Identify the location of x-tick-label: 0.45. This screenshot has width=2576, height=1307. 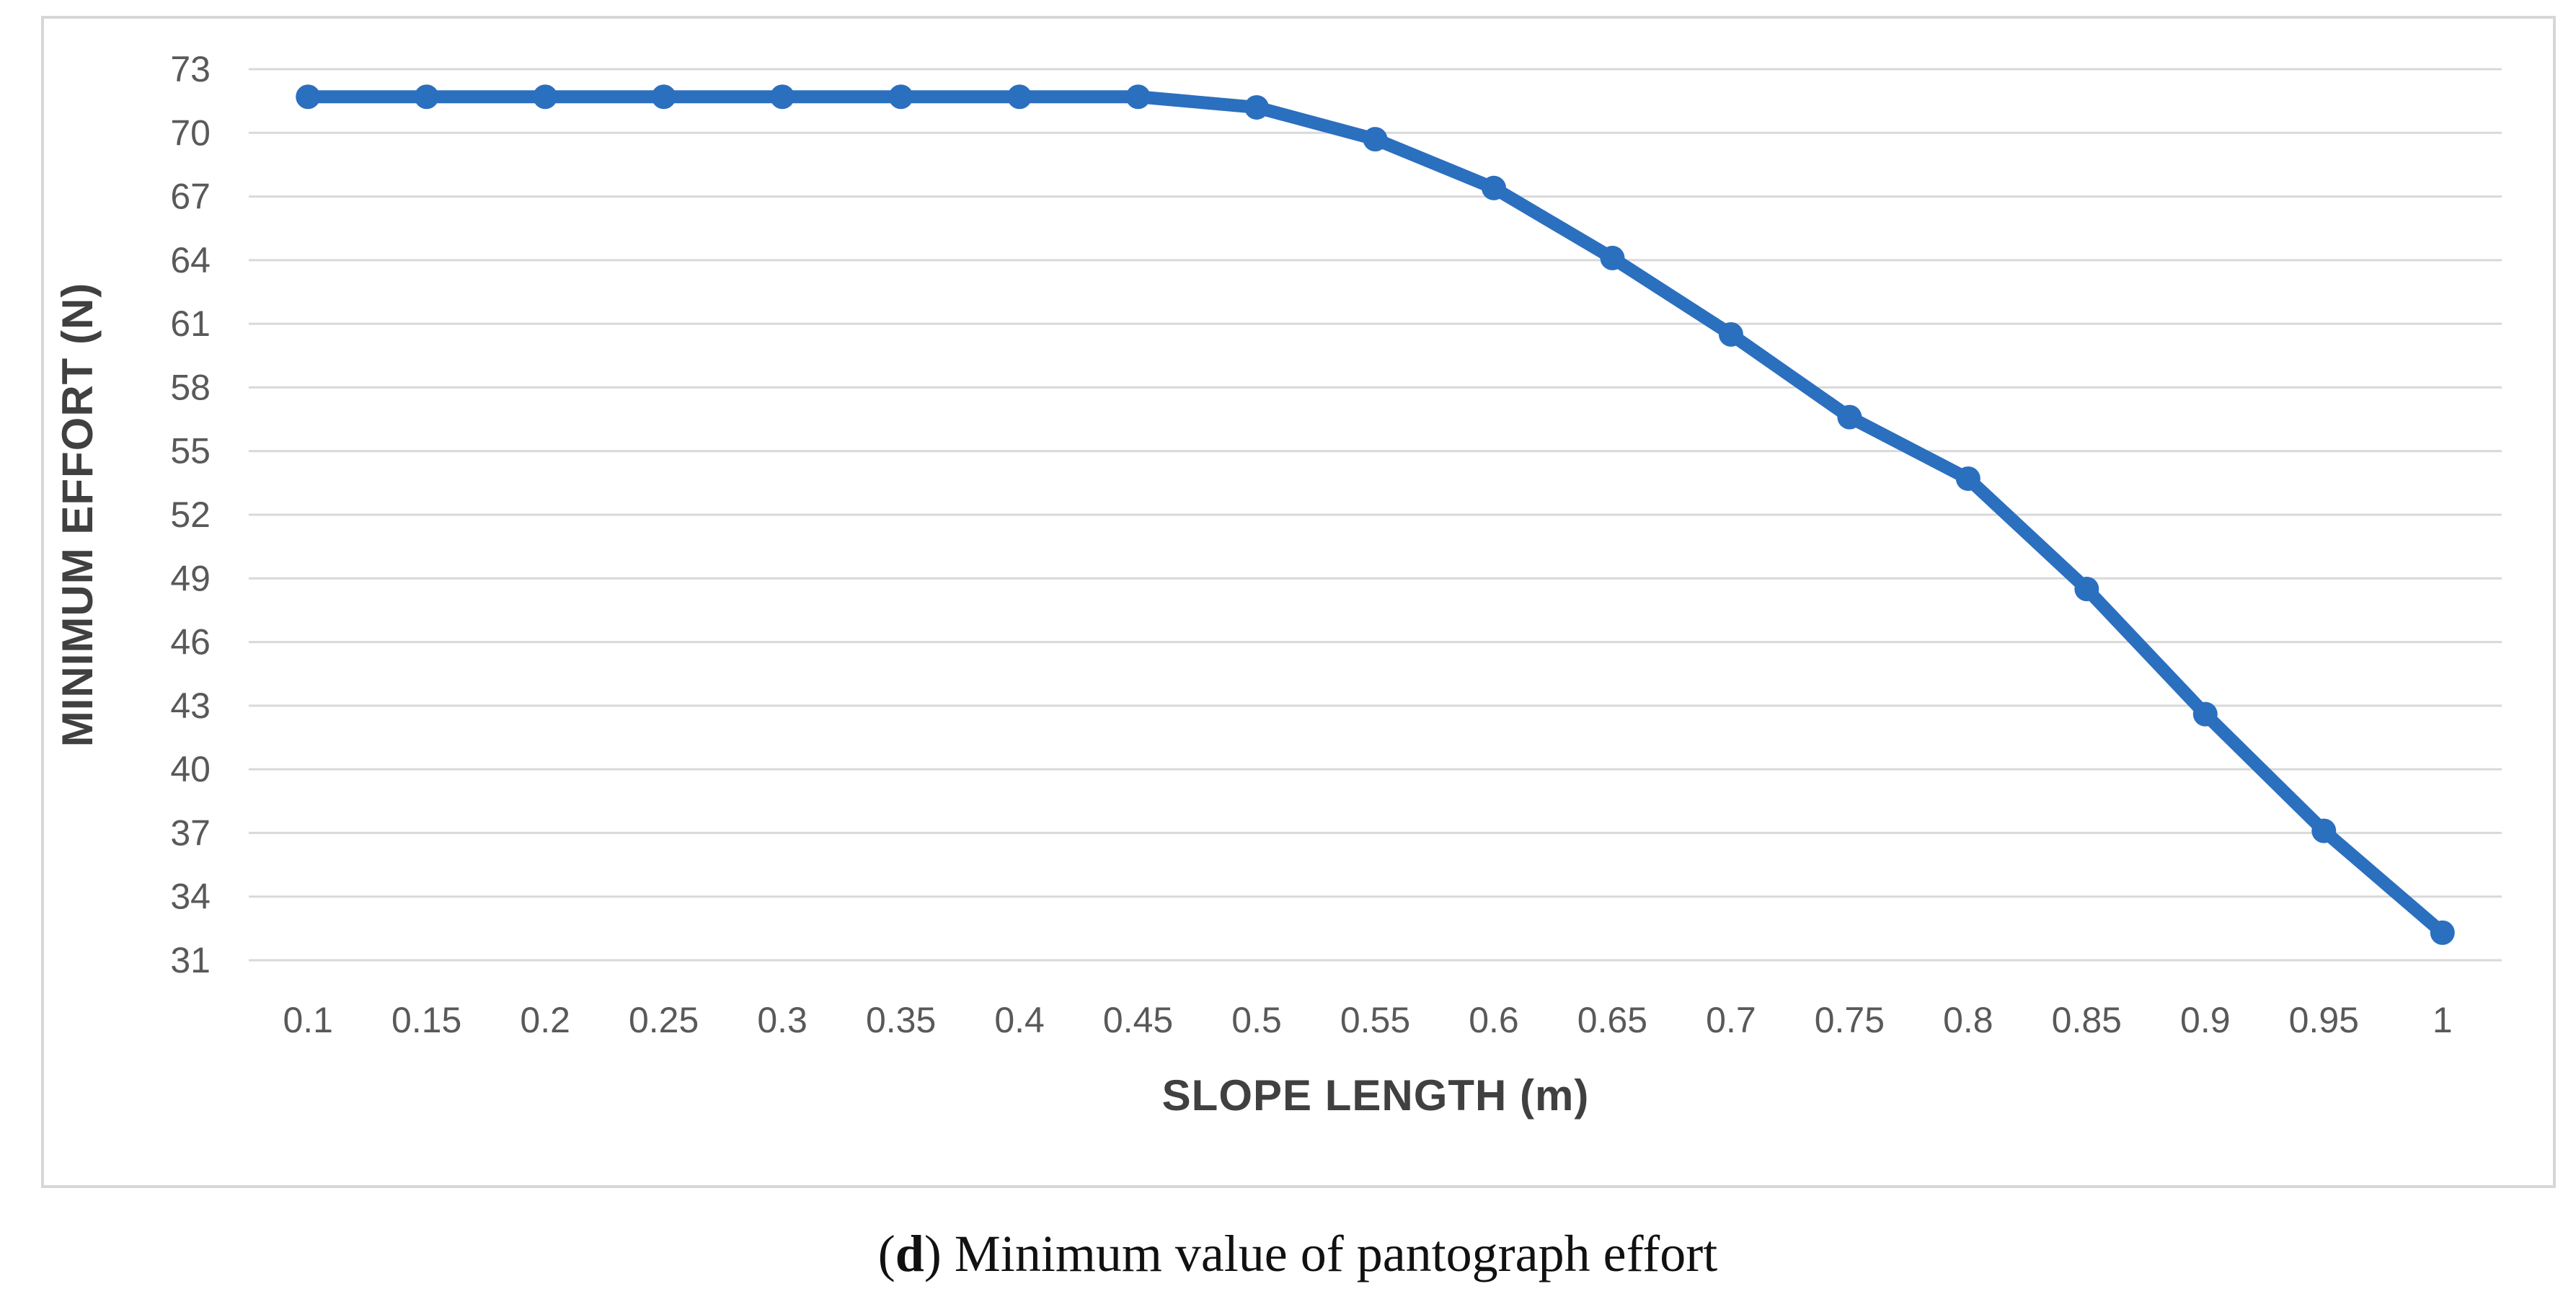
(1138, 1020).